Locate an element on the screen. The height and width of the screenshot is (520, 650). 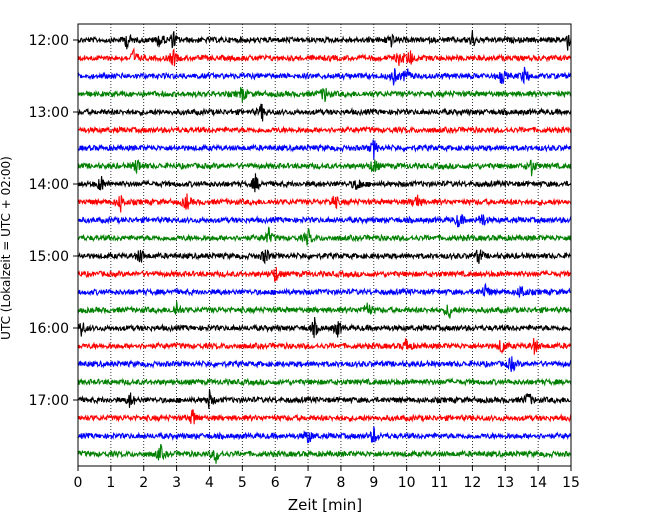
y-axis-ticks: 12:00 13:00 14:00 15:00 16:00 17:00 is located at coordinates (53, 221).